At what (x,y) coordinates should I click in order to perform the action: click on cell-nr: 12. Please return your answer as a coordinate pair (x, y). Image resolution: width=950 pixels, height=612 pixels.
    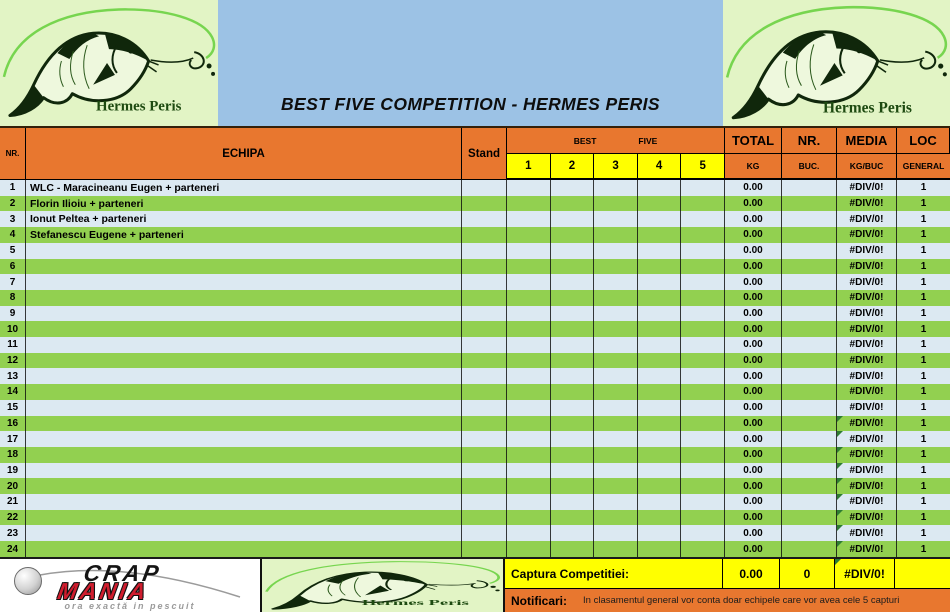
    Looking at the image, I should click on (13, 360).